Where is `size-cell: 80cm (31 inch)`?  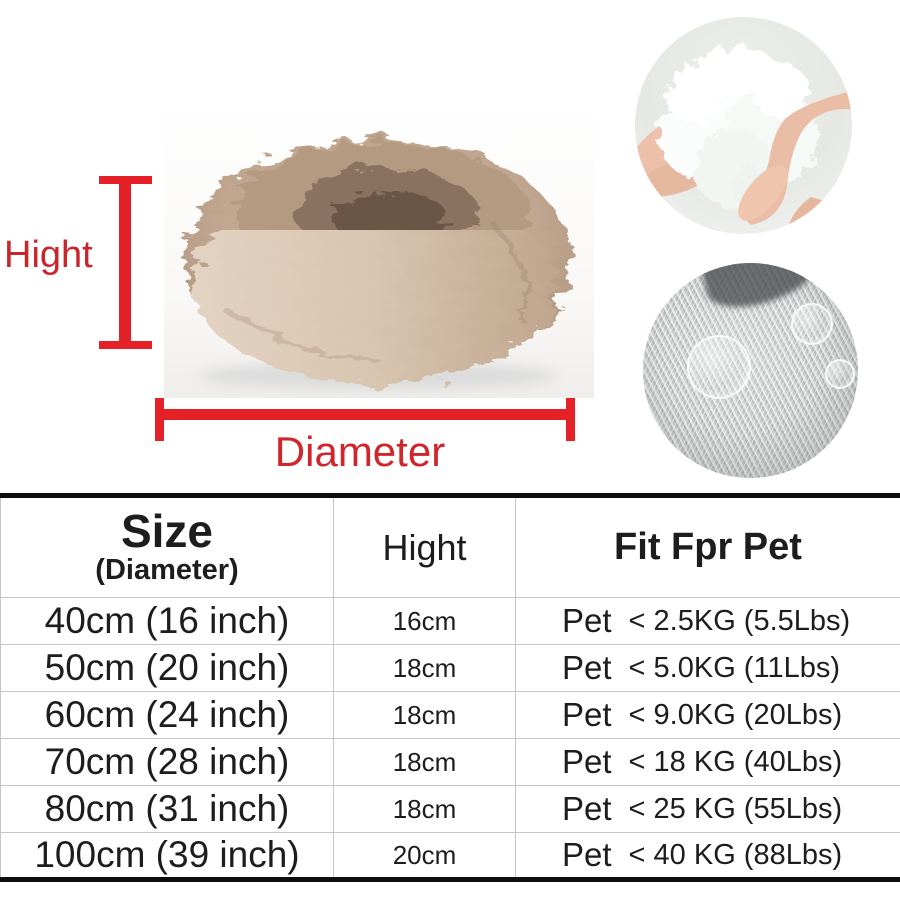
size-cell: 80cm (31 inch) is located at coordinates (167, 809).